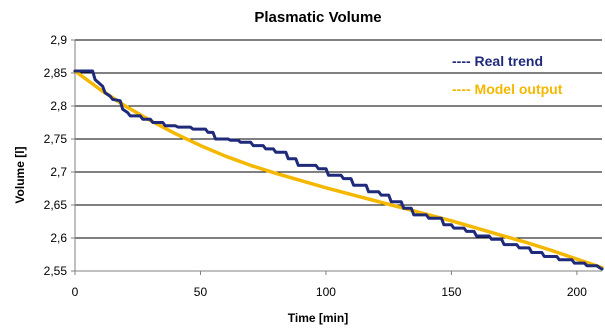 This screenshot has height=330, width=605. Describe the element at coordinates (497, 61) in the screenshot. I see `legend-label-real-trend: ---- Real trend` at that location.